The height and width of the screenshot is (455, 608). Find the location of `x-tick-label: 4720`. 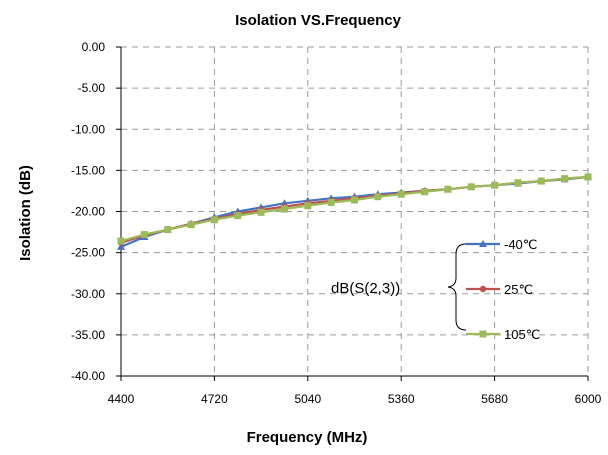

x-tick-label: 4720 is located at coordinates (214, 399).